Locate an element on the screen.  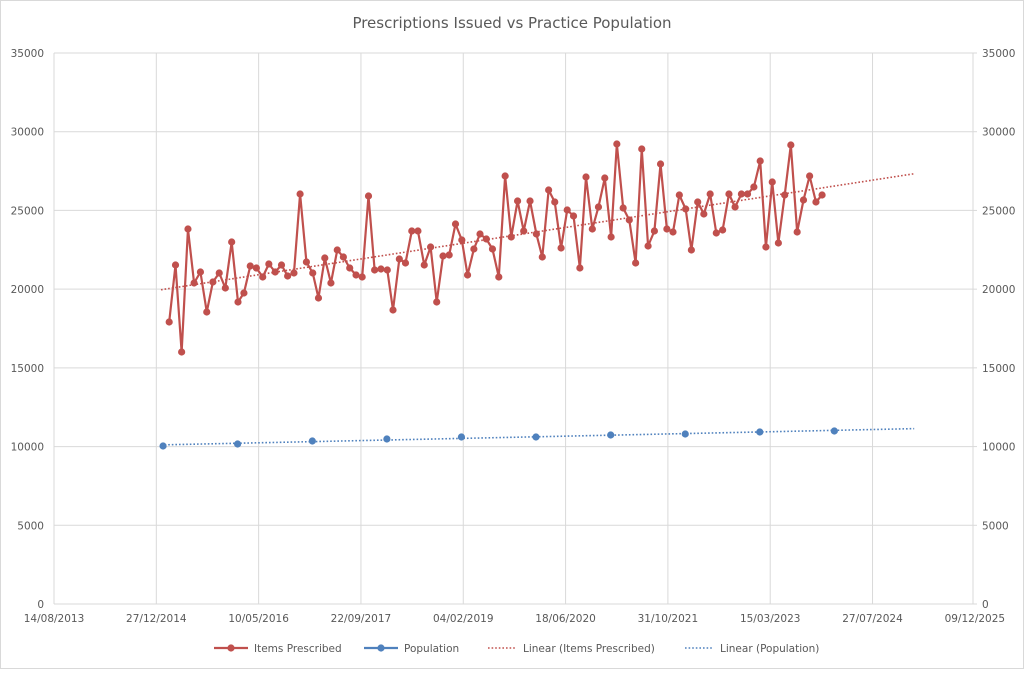
y-tick-label: 5000 is located at coordinates (30, 526).